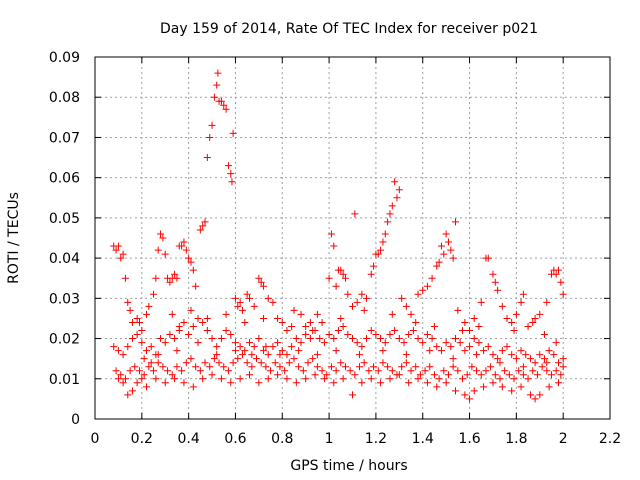 The height and width of the screenshot is (480, 640). I want to click on y-tick-label: 0.09, so click(64, 58).